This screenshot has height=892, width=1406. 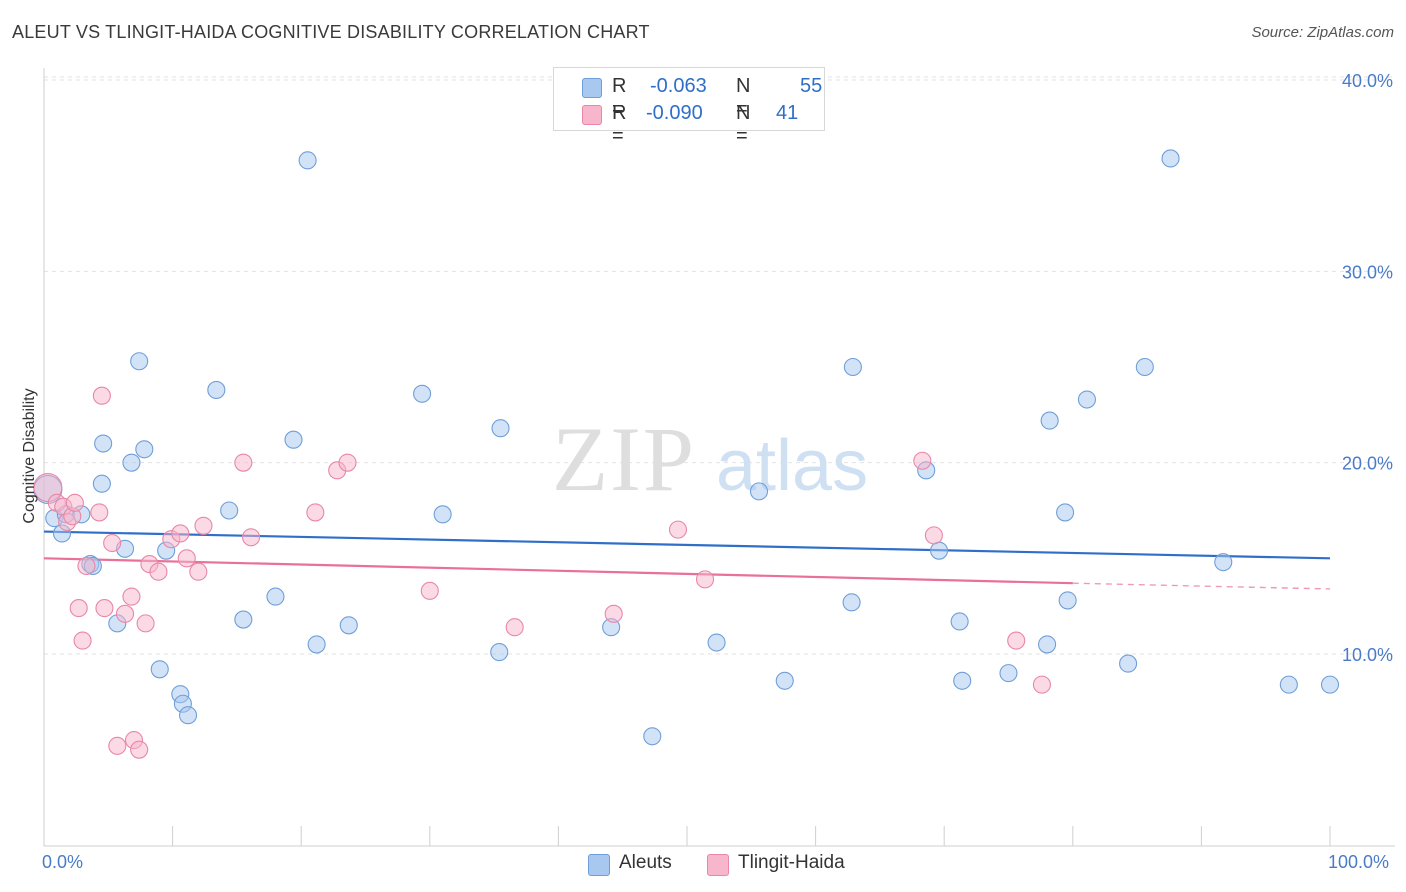 What do you see at coordinates (687, 545) in the screenshot?
I see `trend-line-aleuts` at bounding box center [687, 545].